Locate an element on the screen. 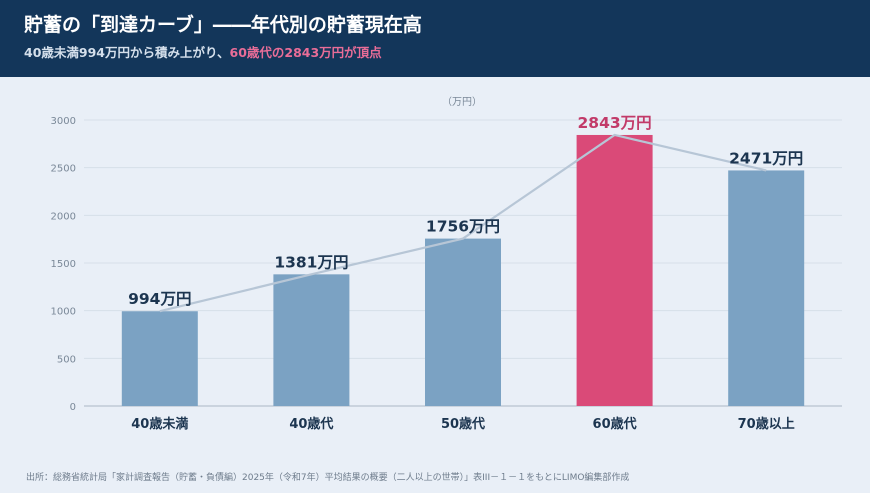 Image resolution: width=870 pixels, height=493 pixels. y-tick-label: 3000 is located at coordinates (63, 121).